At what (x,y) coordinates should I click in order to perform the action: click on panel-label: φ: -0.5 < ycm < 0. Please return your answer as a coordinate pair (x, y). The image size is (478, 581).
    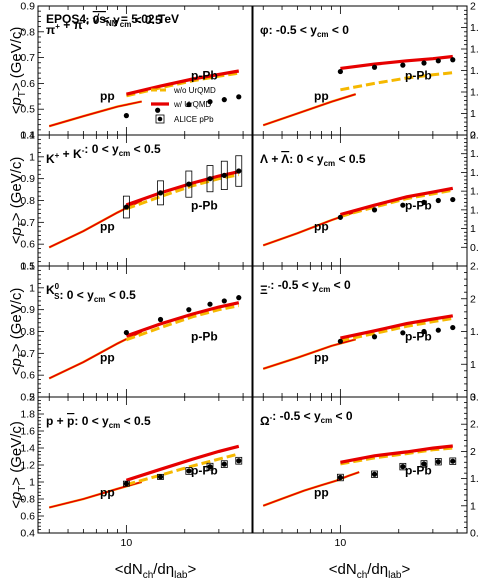
    Looking at the image, I should click on (304, 31).